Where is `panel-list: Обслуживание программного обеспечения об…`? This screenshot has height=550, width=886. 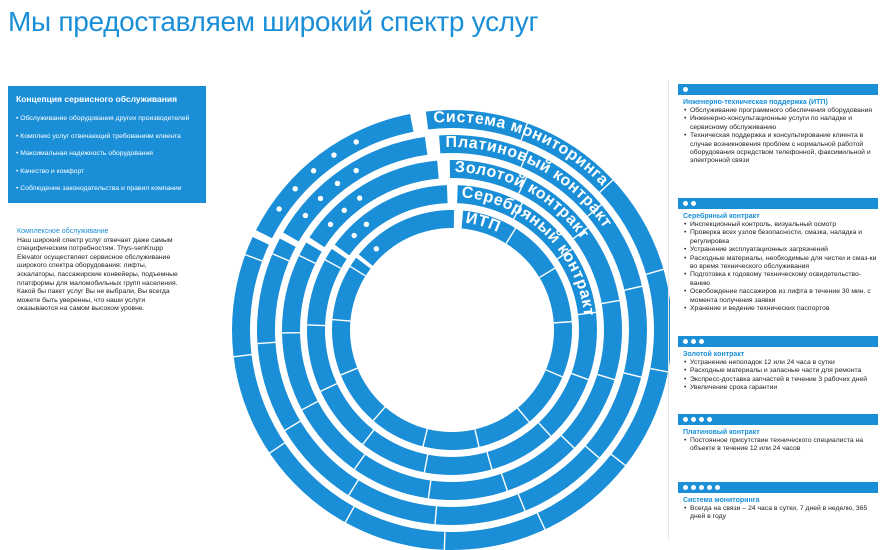 panel-list: Обслуживание программного обеспечения об… is located at coordinates (778, 136).